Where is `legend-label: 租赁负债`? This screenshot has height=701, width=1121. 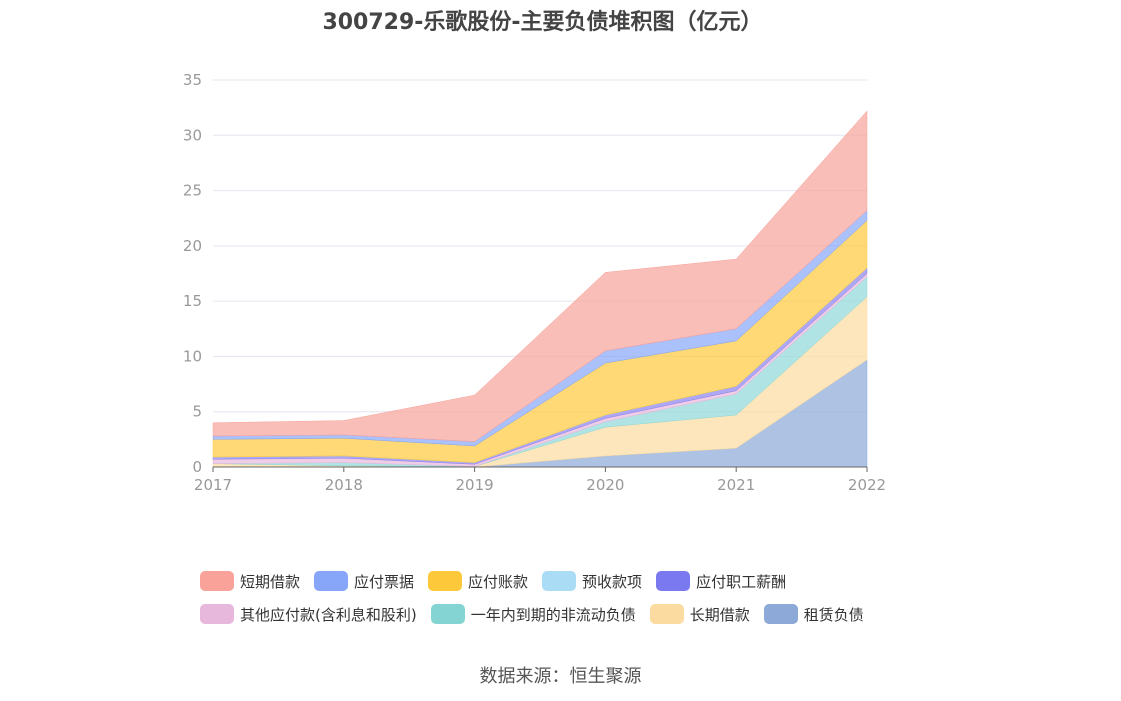 legend-label: 租赁负债 is located at coordinates (833, 614).